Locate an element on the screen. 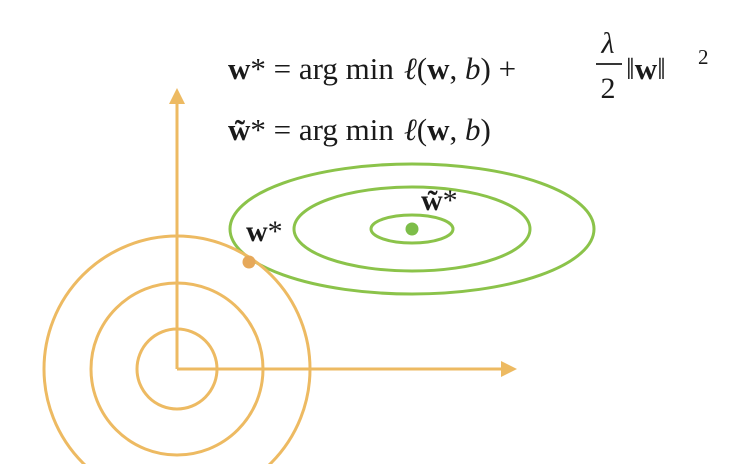  x-axis-arrow-icon is located at coordinates (509, 369).